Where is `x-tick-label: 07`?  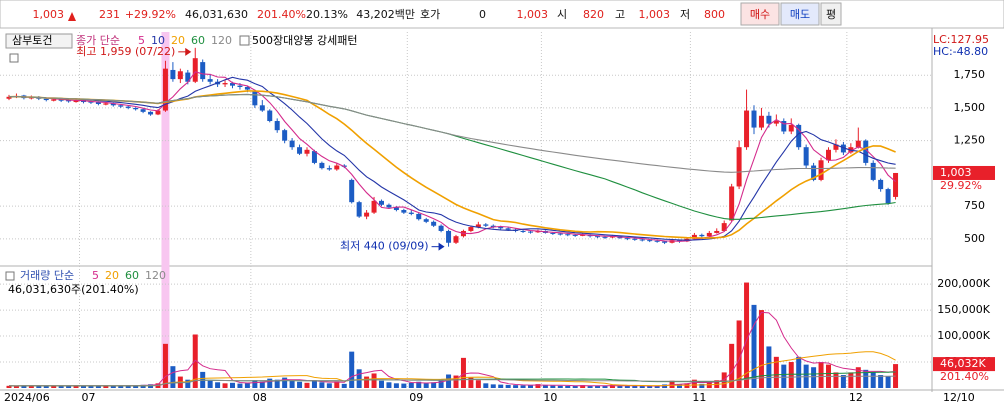 x-tick-label: 07 is located at coordinates (89, 397).